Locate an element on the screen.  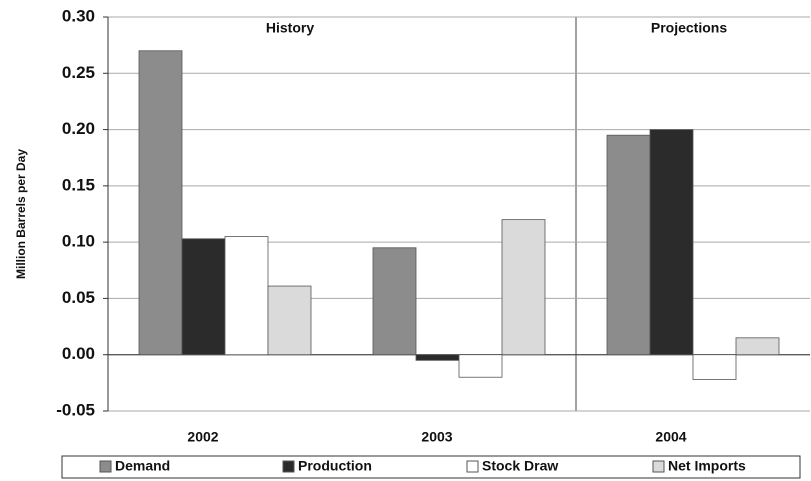
annotation: History is located at coordinates (290, 28).